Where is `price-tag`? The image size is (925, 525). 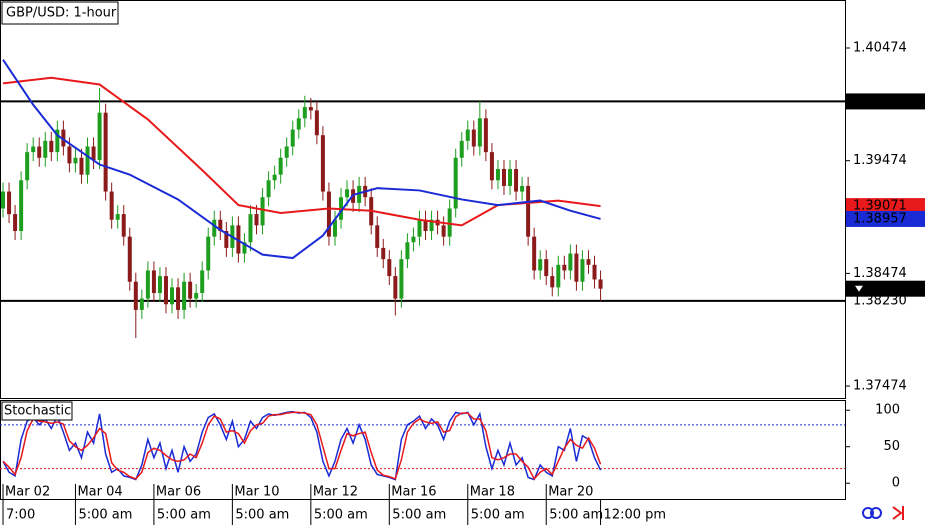 price-tag is located at coordinates (885, 288).